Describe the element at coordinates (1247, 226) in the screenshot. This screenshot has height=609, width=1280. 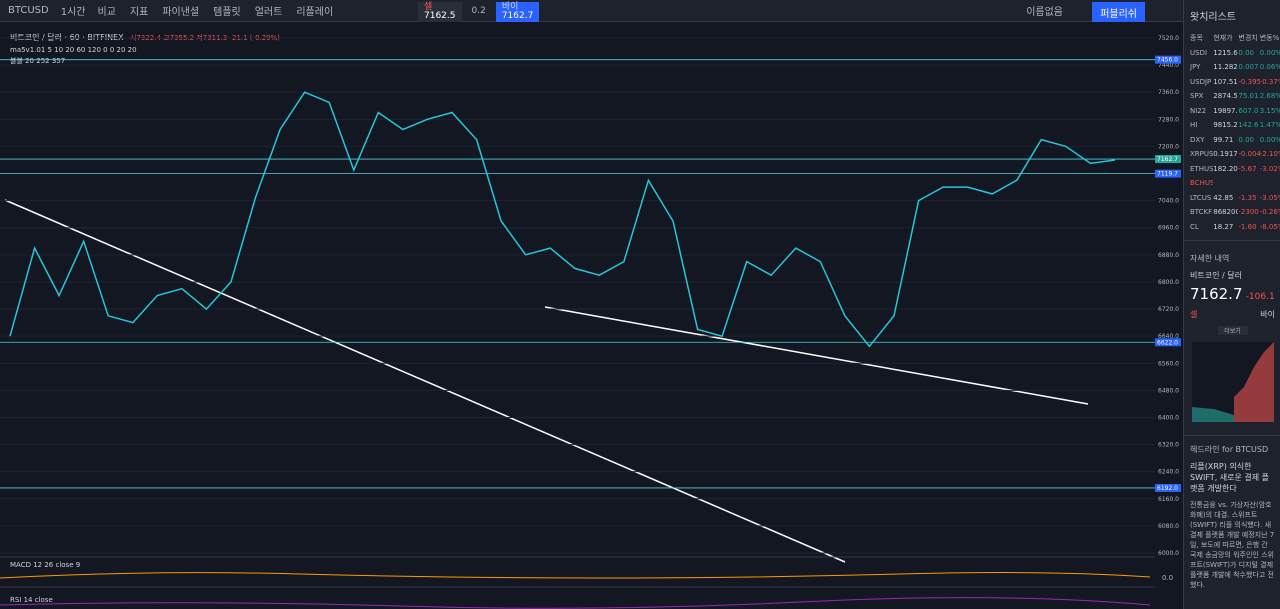
I see `watchlist-cell: -1.60` at that location.